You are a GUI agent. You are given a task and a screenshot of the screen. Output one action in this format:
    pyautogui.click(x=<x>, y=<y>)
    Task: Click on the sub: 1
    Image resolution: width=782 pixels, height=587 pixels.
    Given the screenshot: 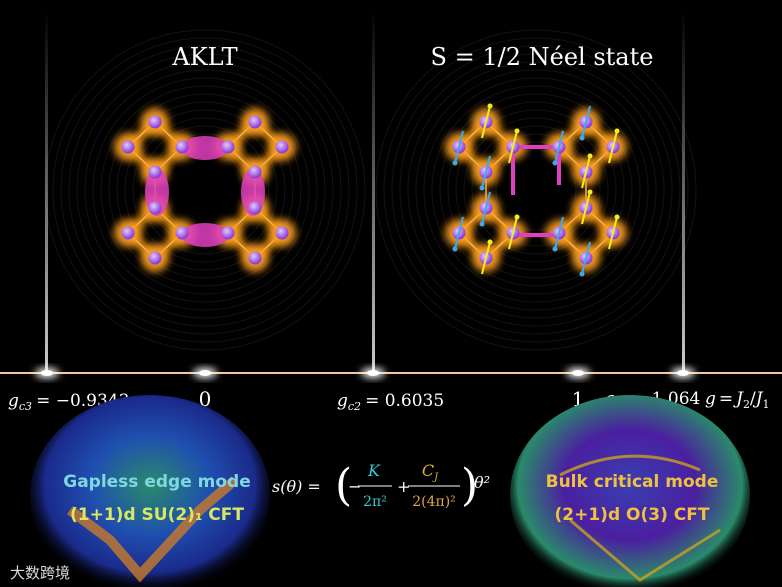 What is the action you would take?
    pyautogui.click(x=766, y=404)
    